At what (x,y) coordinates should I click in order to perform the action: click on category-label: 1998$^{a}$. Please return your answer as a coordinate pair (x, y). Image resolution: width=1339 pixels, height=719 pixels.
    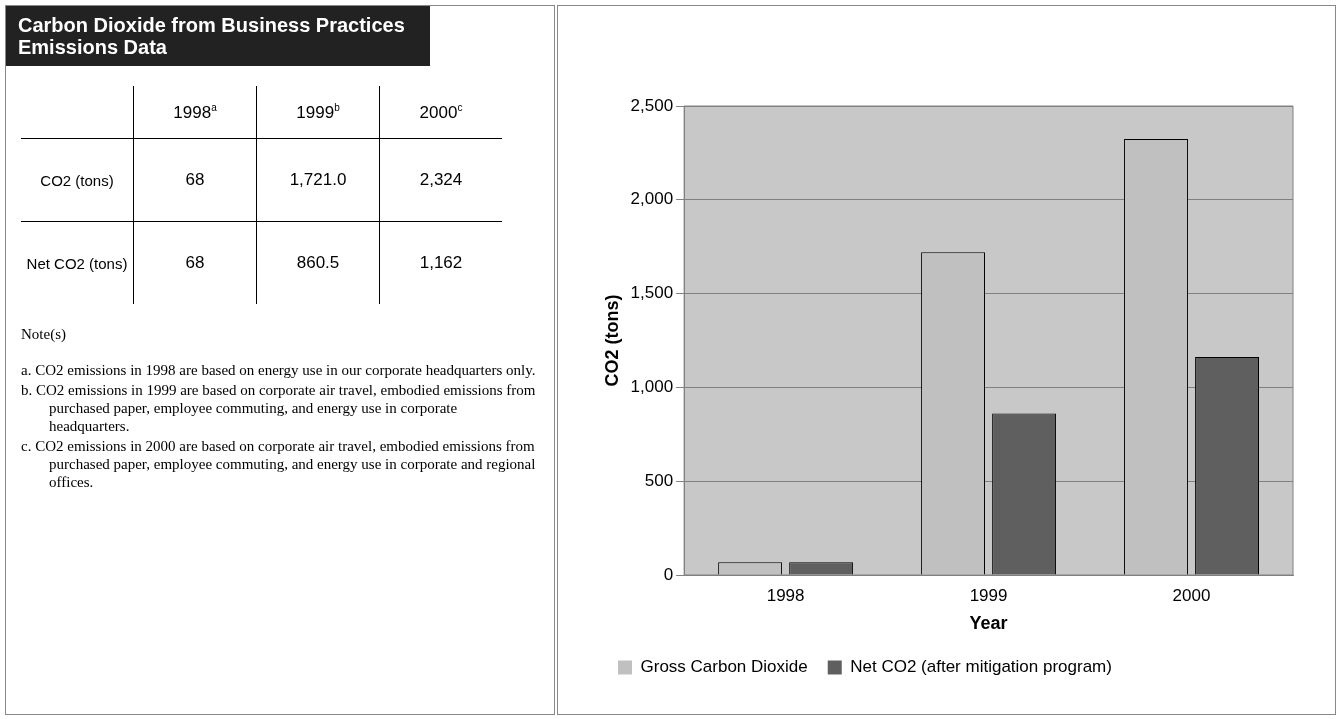
    Looking at the image, I should click on (195, 112).